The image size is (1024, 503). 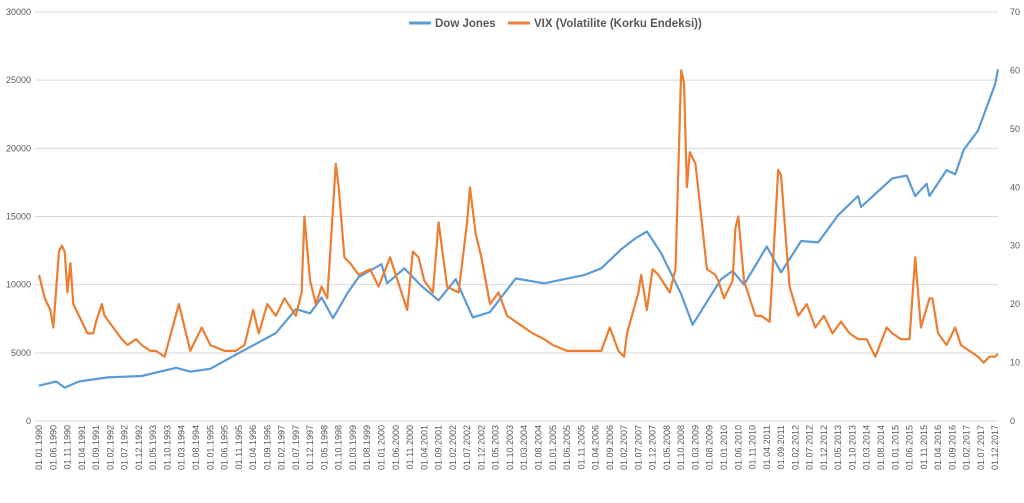 What do you see at coordinates (396, 447) in the screenshot?
I see `x-tick-label: 01.06.2000` at bounding box center [396, 447].